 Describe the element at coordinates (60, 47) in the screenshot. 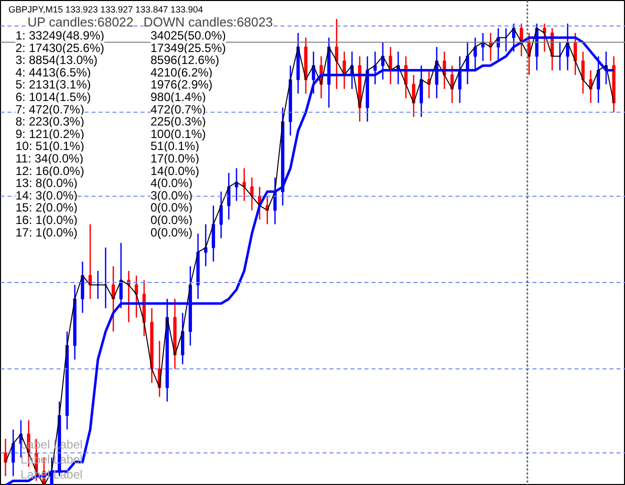

I see `annotation: 2: 17430(25.6%)` at that location.